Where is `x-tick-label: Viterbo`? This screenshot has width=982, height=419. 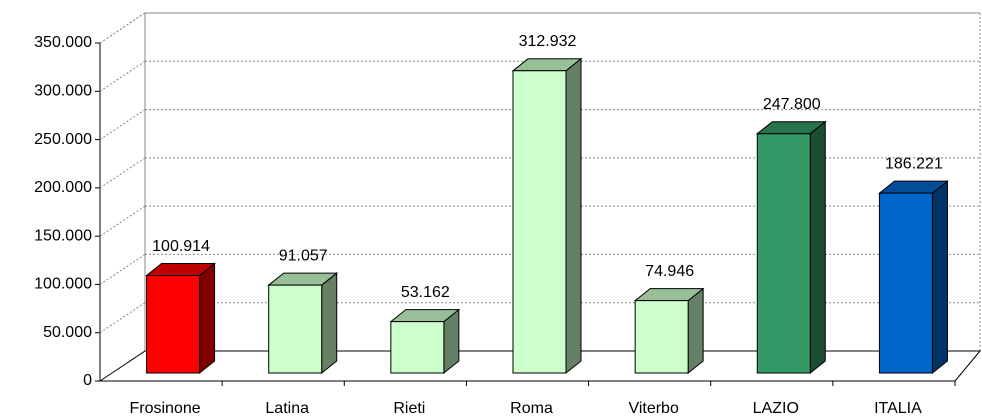 x-tick-label: Viterbo is located at coordinates (653, 408).